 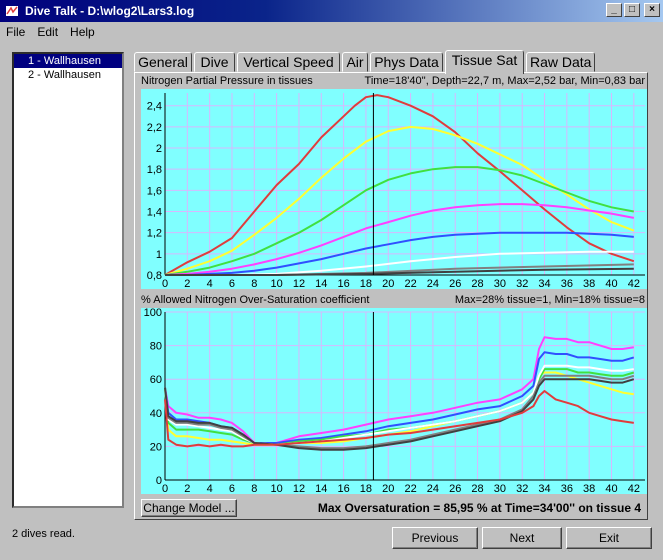 What do you see at coordinates (156, 380) in the screenshot?
I see `y-tick-label: 60` at bounding box center [156, 380].